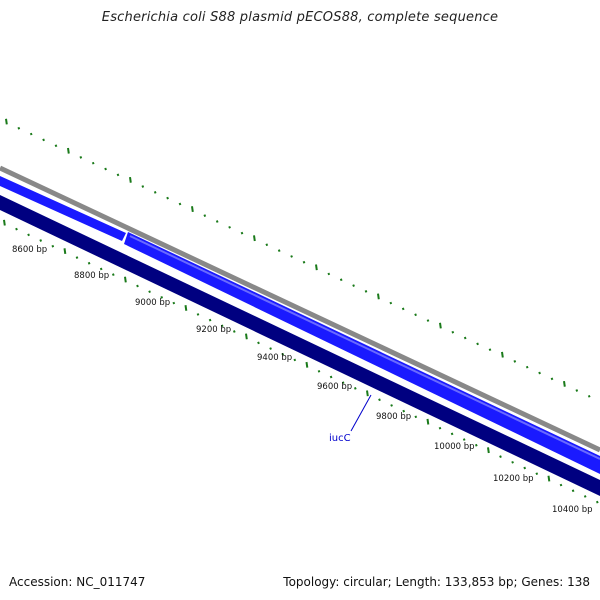 The height and width of the screenshot is (600, 600). What do you see at coordinates (152, 303) in the screenshot?
I see `tick-label: 9000 bp` at bounding box center [152, 303].